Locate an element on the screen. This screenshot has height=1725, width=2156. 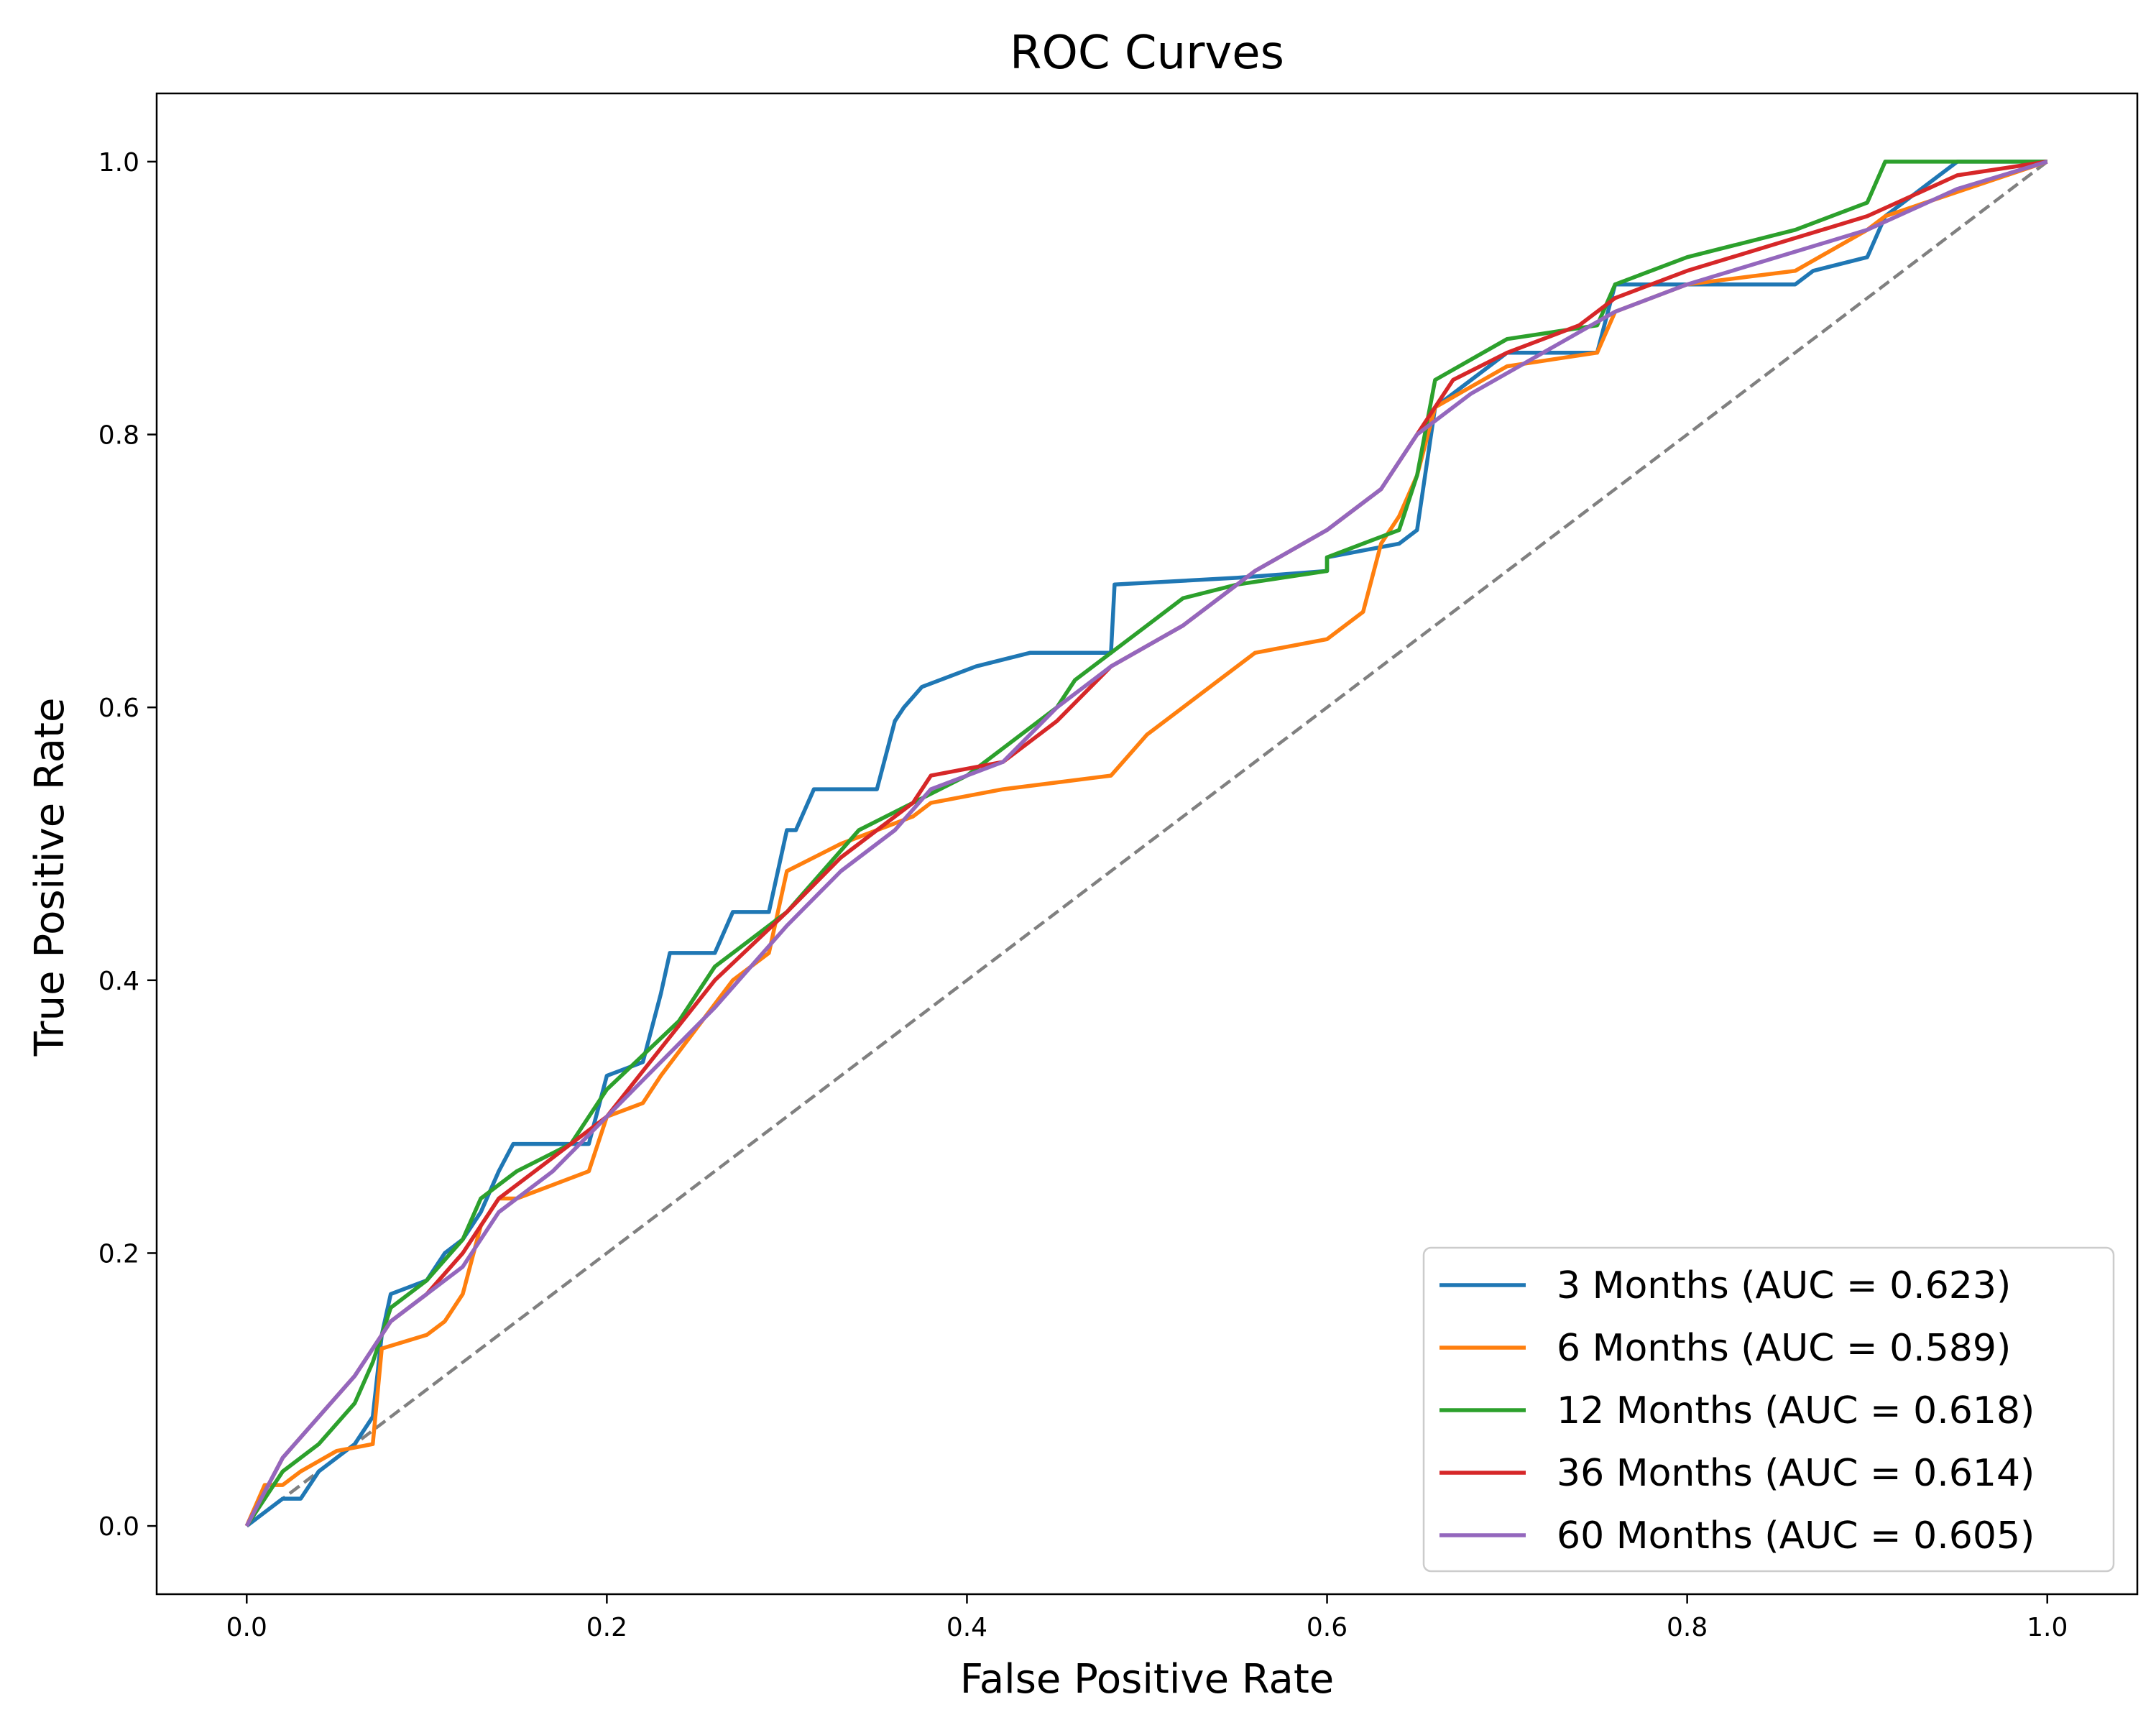
x-tick-label: 0.4 is located at coordinates (967, 1627).